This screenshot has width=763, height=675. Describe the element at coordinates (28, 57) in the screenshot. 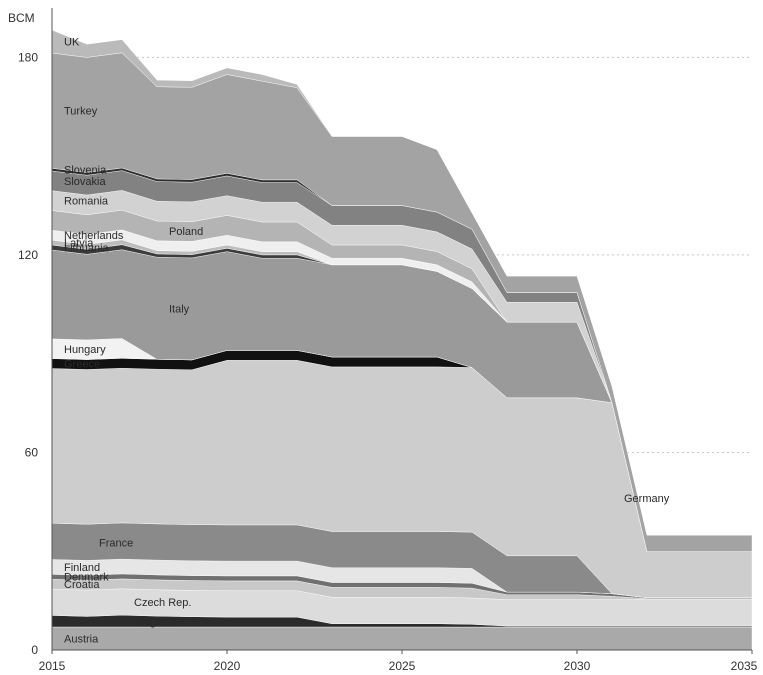

I see `y-tick-label-3: 180` at that location.